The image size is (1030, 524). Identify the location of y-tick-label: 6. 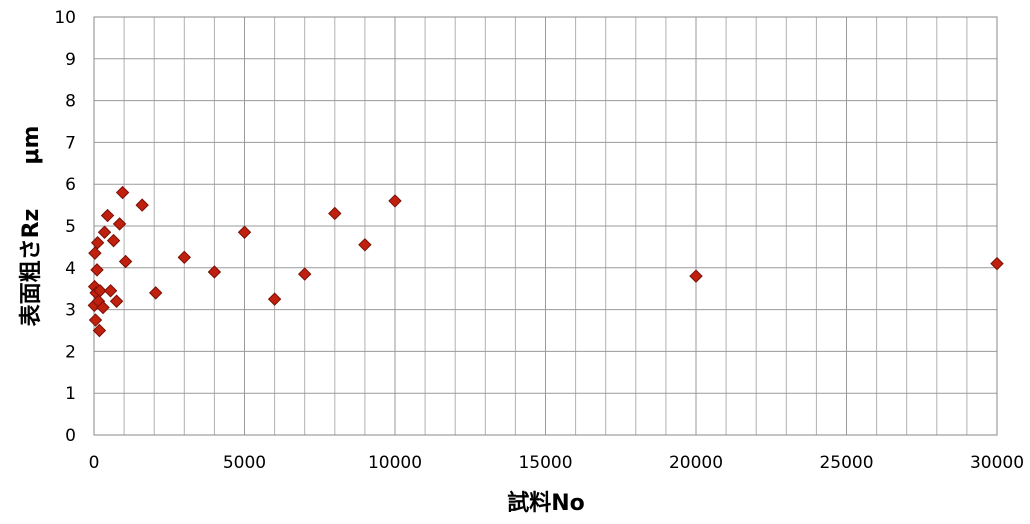
(70, 185).